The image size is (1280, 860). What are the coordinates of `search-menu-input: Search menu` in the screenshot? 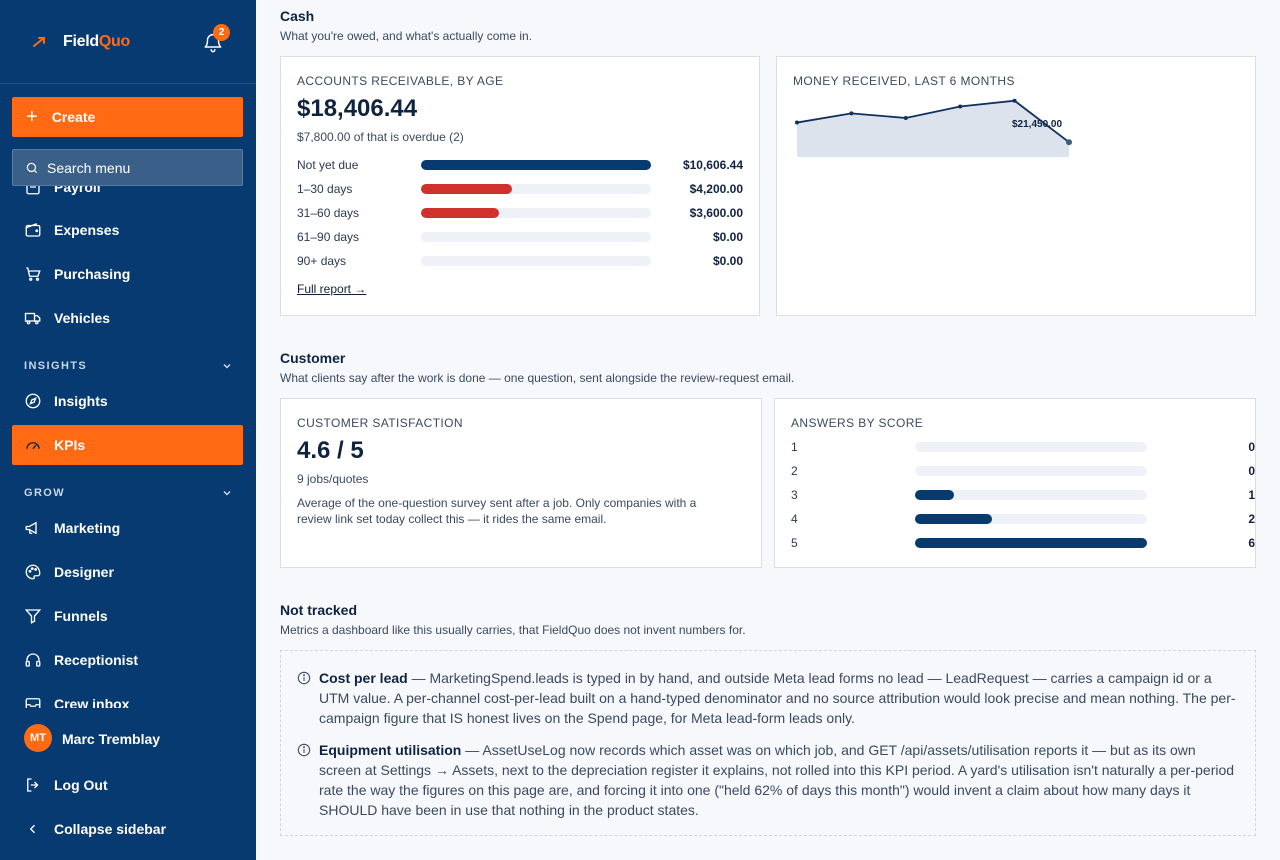 It's located at (127, 167).